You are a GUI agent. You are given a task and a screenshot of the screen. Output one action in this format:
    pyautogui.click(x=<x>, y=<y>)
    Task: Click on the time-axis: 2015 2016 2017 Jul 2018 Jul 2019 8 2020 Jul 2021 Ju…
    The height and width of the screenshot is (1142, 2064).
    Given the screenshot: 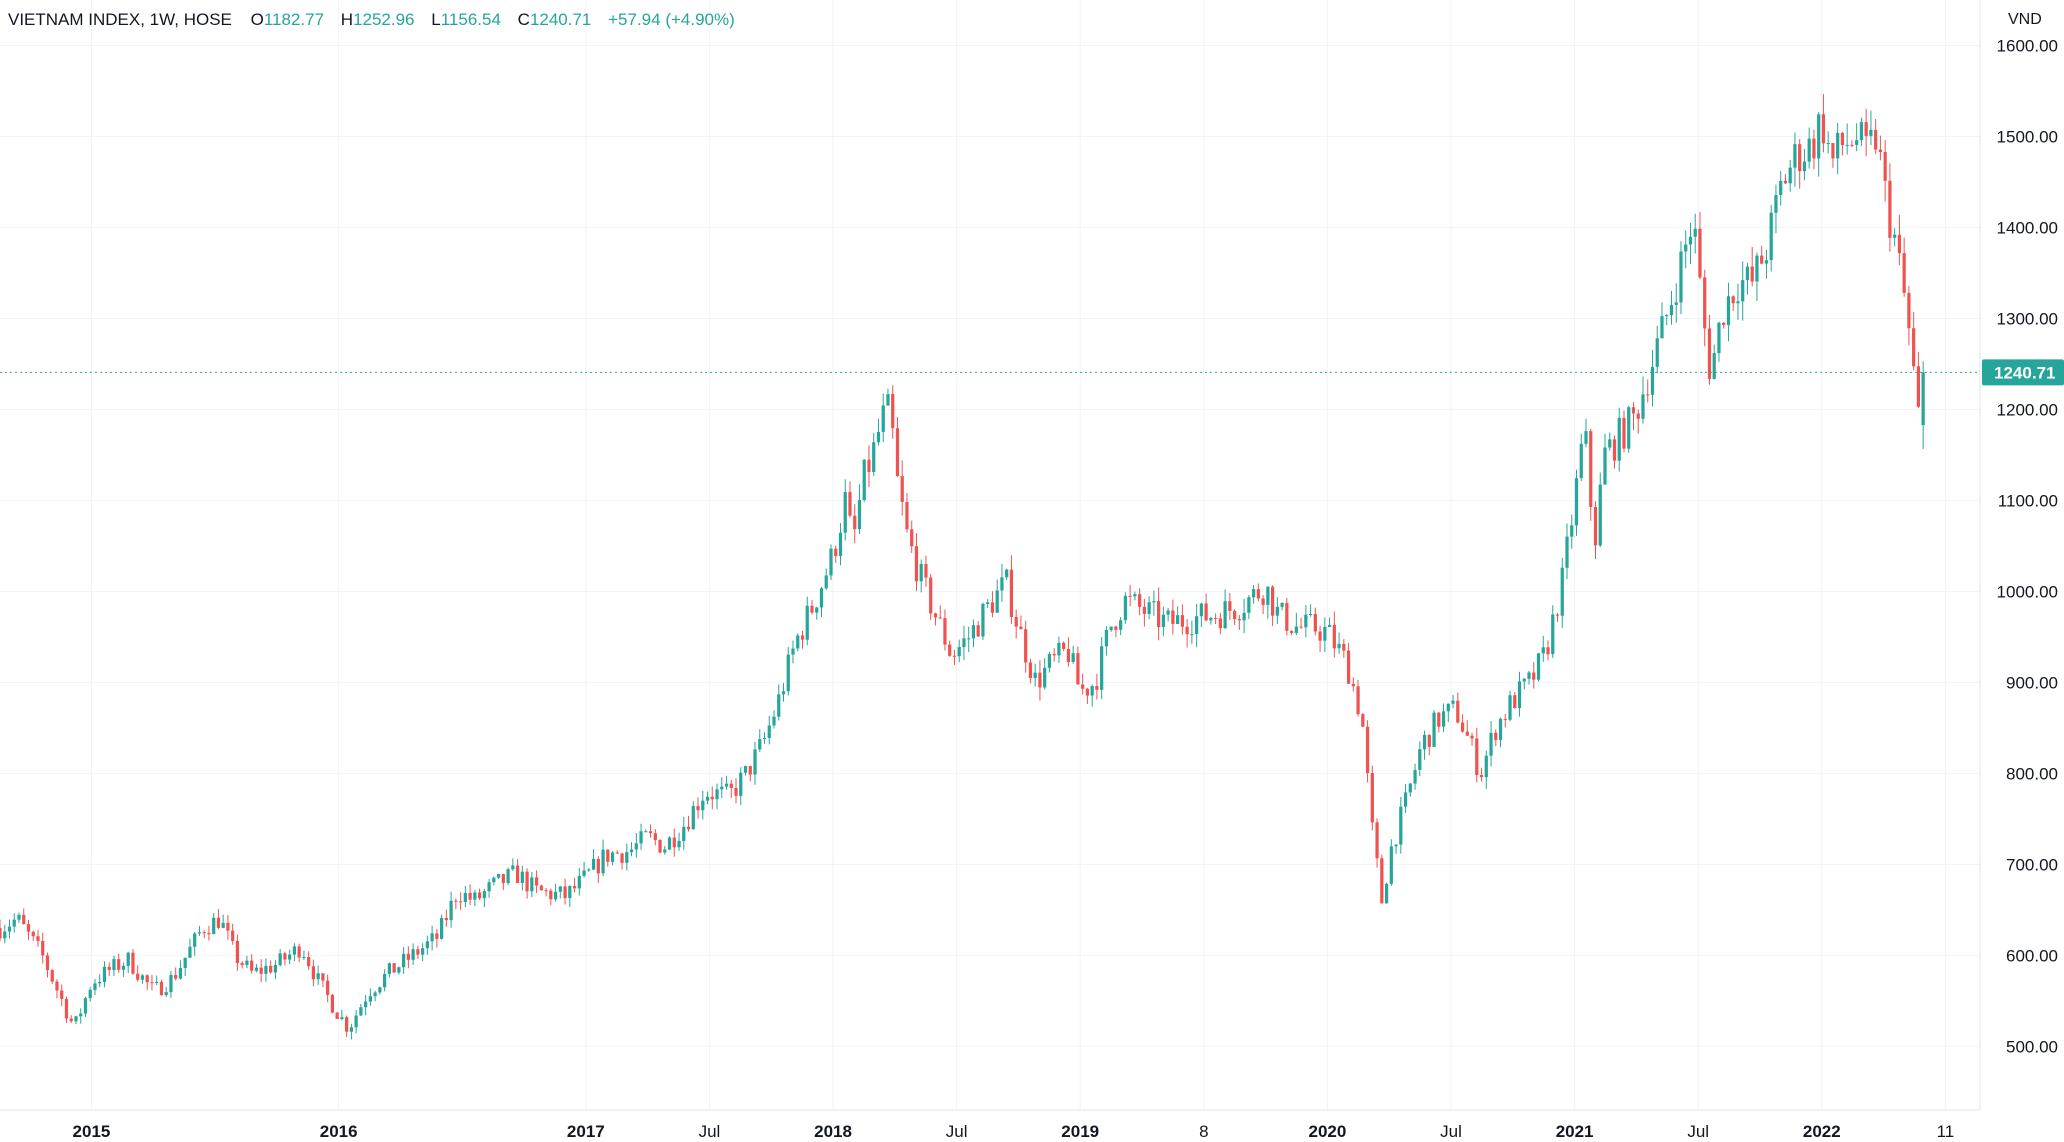 What is the action you would take?
    pyautogui.click(x=1014, y=1131)
    